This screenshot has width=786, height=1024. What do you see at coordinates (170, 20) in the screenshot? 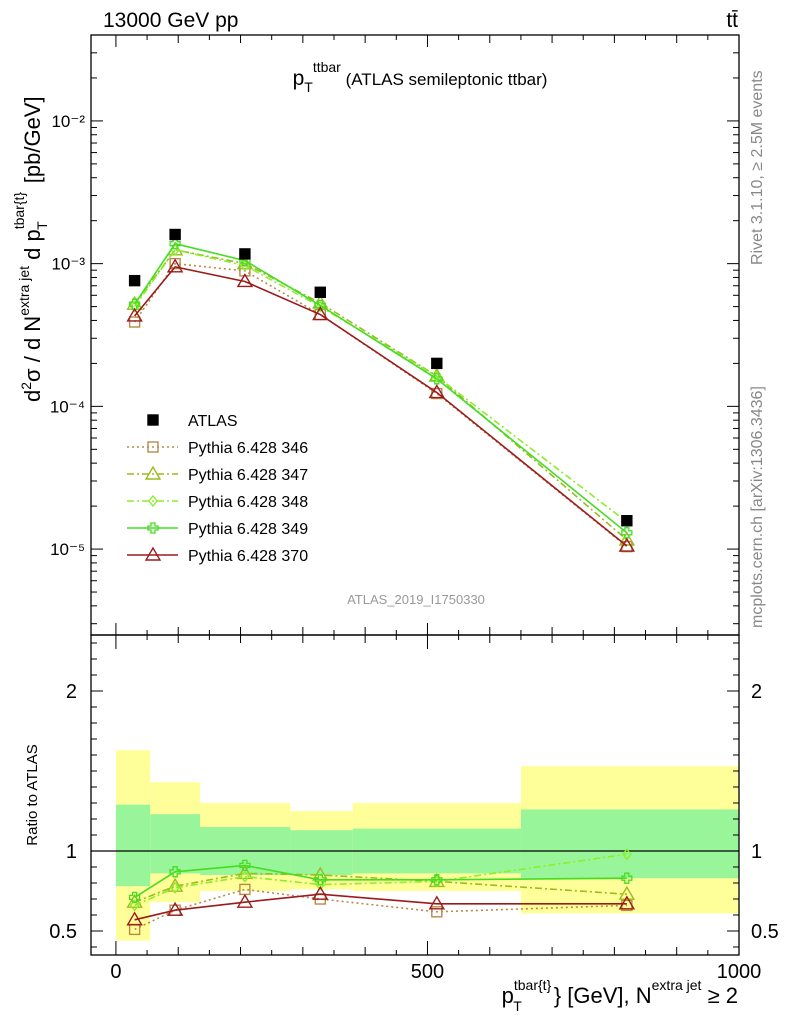
I see `collision-label: 13000 GeV pp` at bounding box center [170, 20].